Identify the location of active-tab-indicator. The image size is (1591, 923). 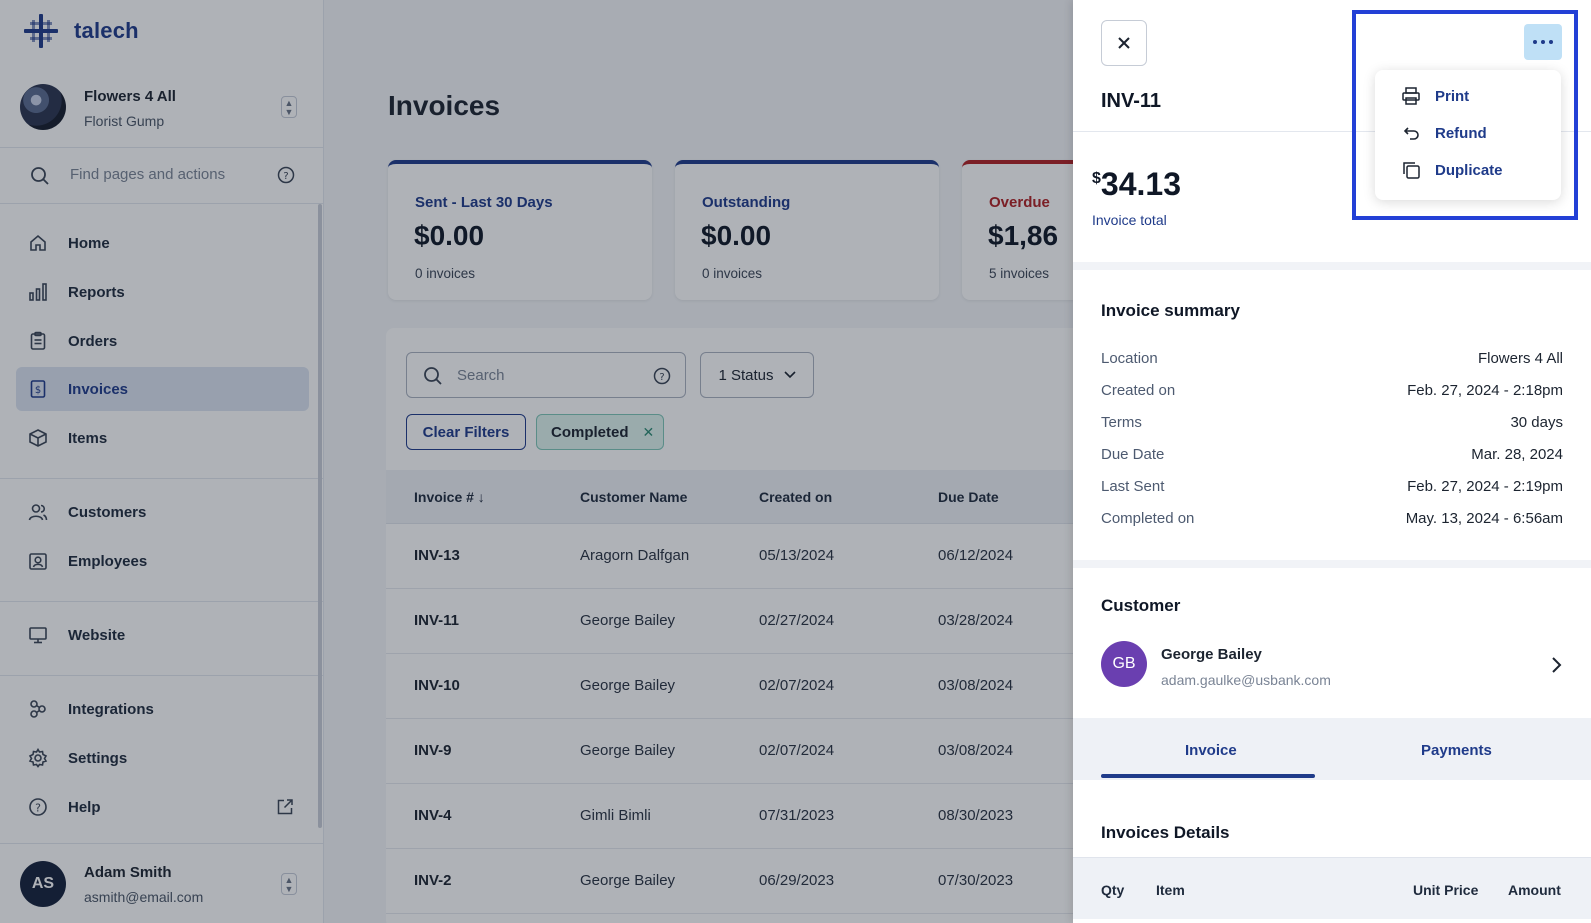
(1208, 776).